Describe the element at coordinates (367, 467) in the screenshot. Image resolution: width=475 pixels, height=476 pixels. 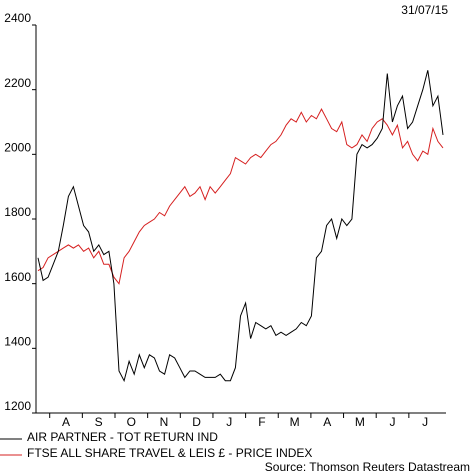
I see `source: Source: Thomson Reuters Datastream` at that location.